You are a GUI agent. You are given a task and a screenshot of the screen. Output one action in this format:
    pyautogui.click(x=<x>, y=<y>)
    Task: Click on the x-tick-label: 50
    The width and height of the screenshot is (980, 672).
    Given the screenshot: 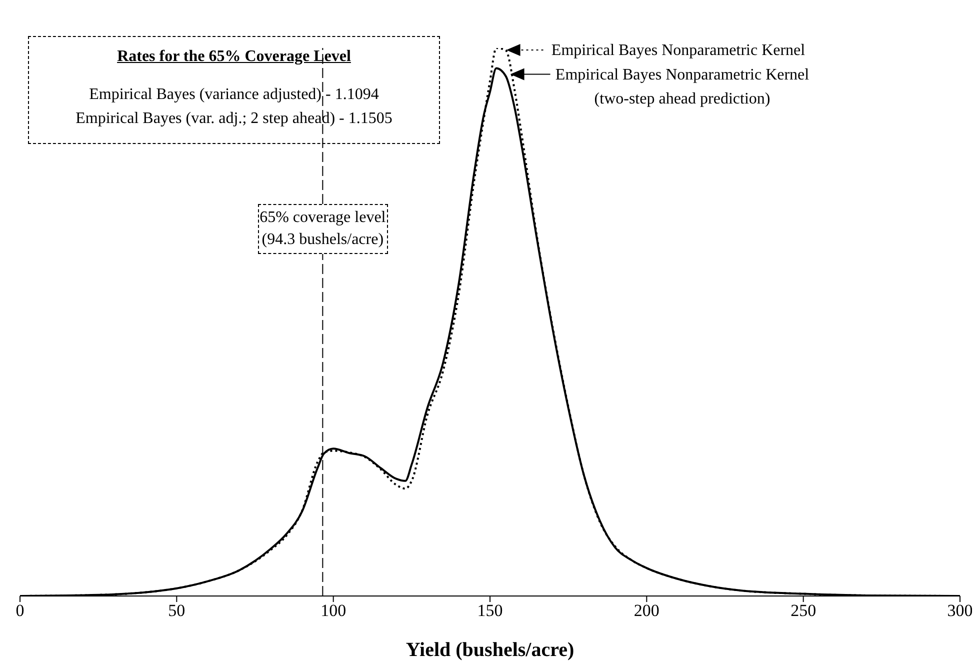 What is the action you would take?
    pyautogui.click(x=177, y=610)
    